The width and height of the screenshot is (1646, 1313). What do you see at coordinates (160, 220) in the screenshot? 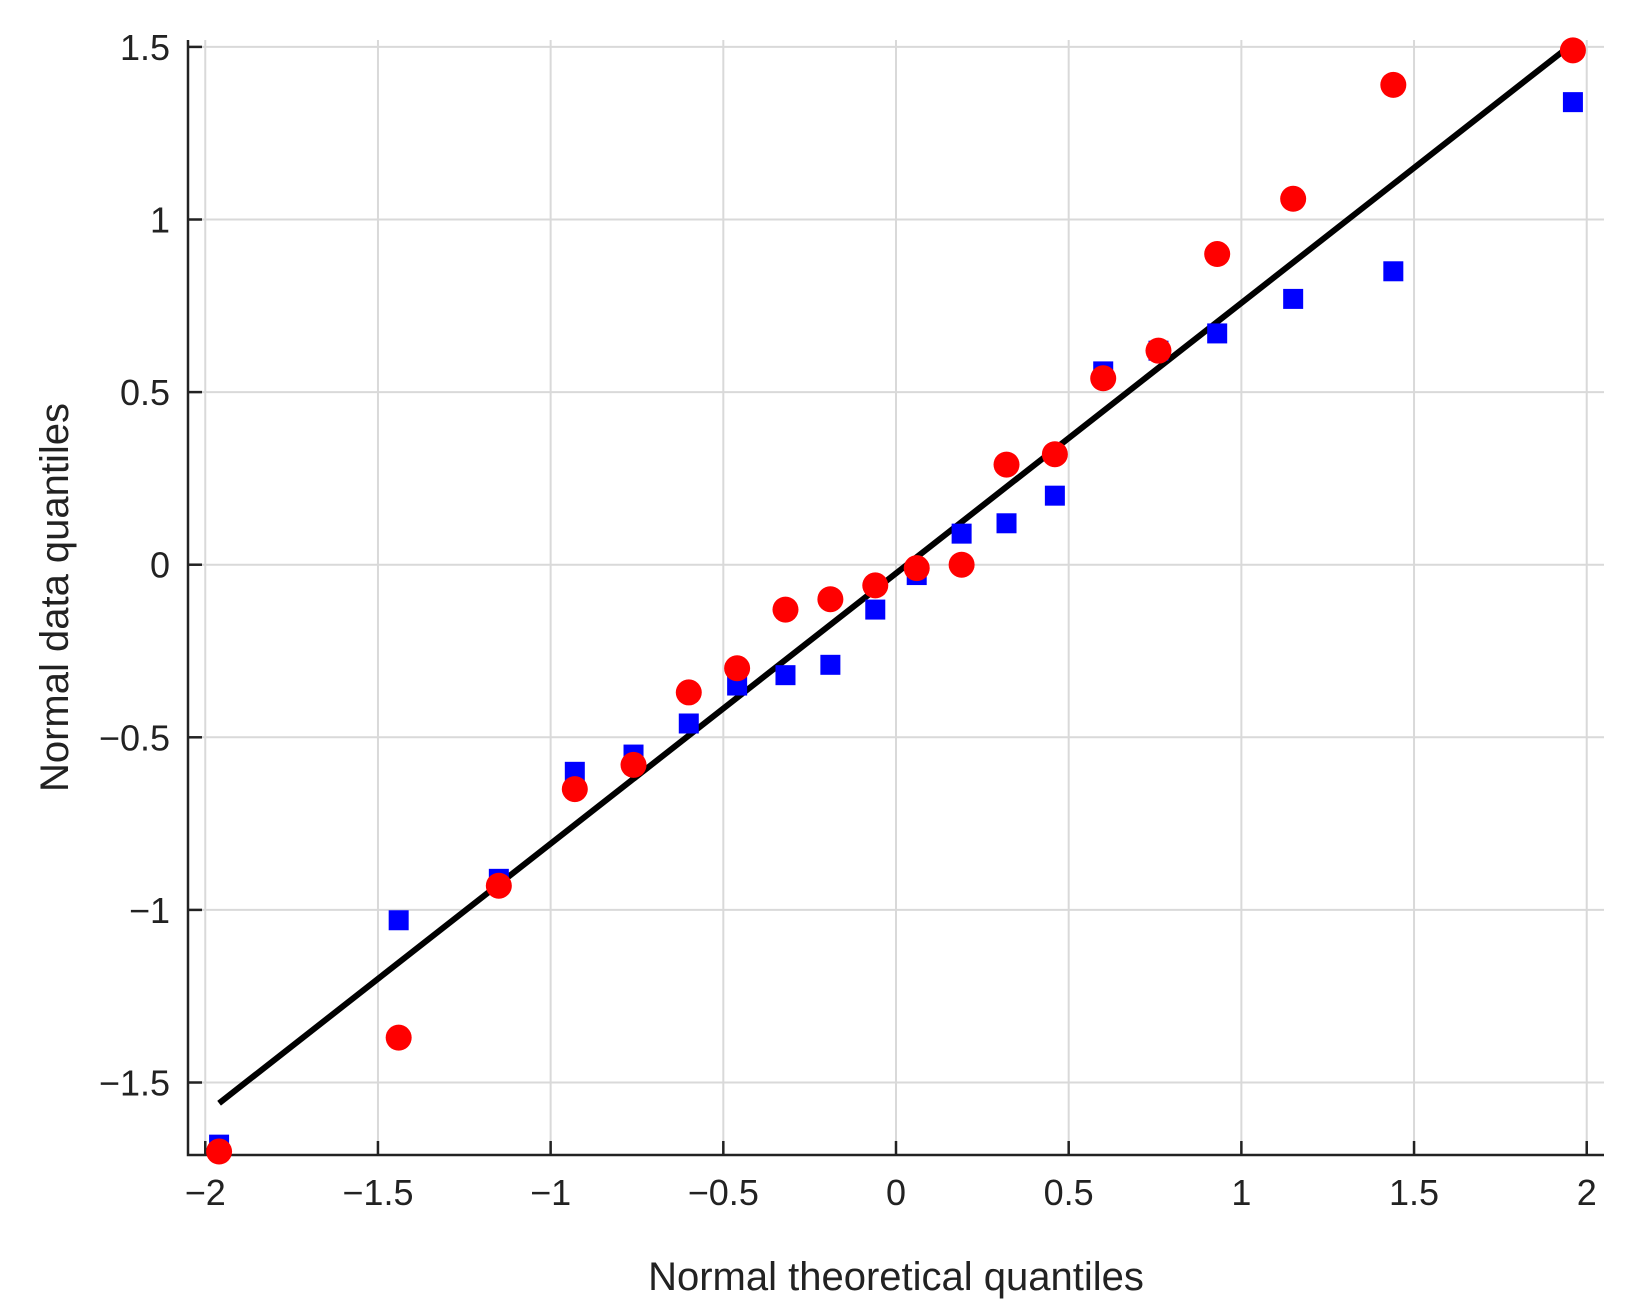
I see `y-tick-label: 1` at bounding box center [160, 220].